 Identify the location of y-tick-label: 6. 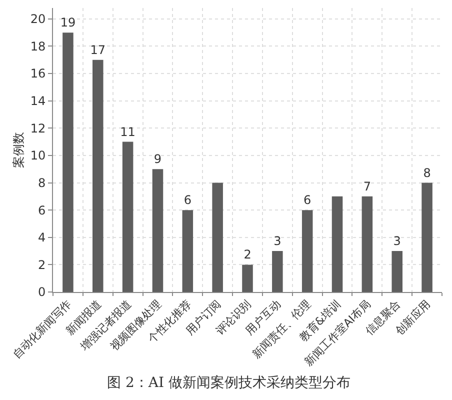
(42, 210).